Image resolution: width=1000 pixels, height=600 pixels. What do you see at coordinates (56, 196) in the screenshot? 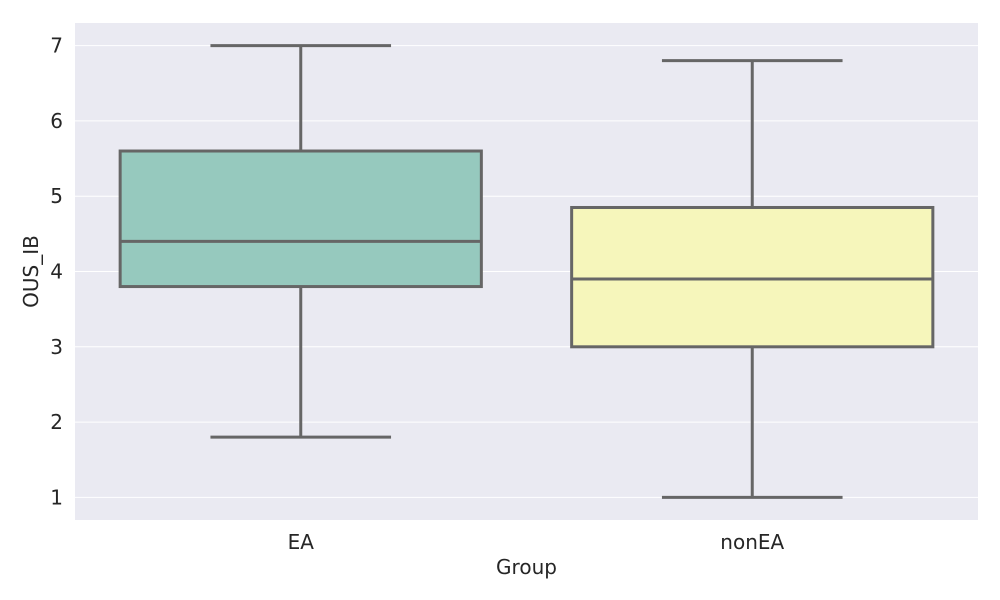
I see `y-tick-label-5: 5` at bounding box center [56, 196].